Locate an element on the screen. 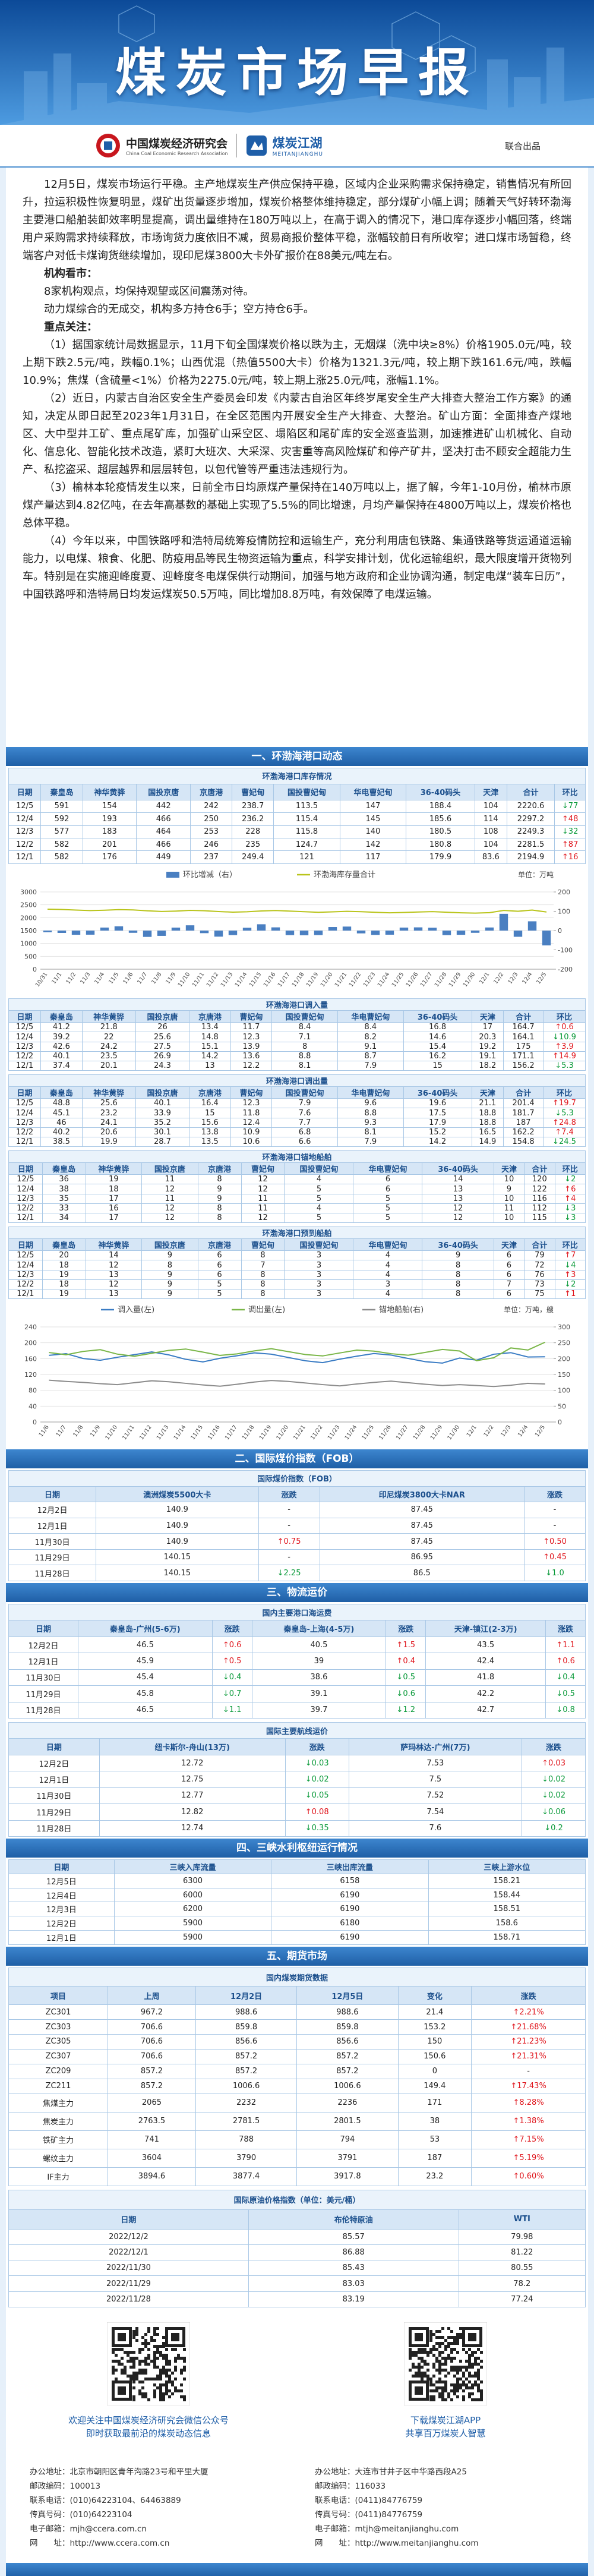 The height and width of the screenshot is (2576, 594). column-header: 变化 is located at coordinates (434, 1996).